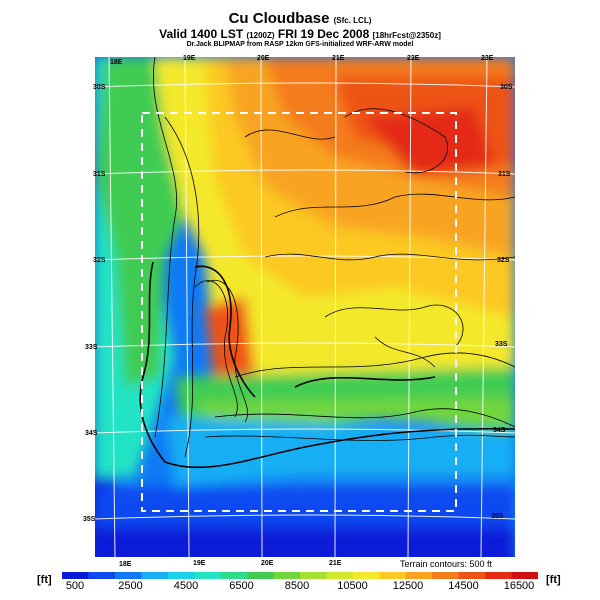 This screenshot has height=600, width=600. Describe the element at coordinates (130, 586) in the screenshot. I see `colorbar-tick-label: 2500` at that location.